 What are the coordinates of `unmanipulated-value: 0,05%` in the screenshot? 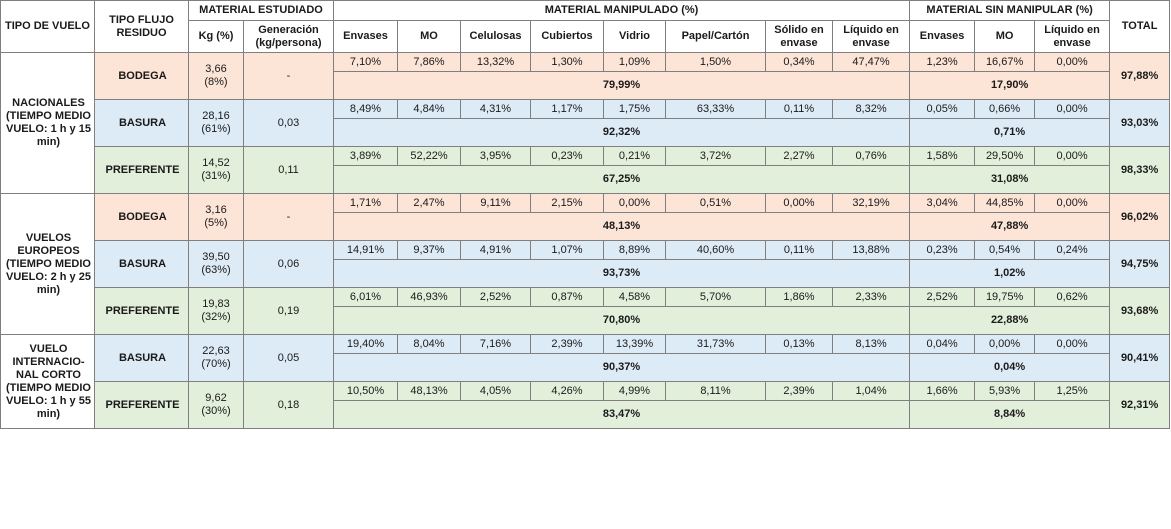 It's located at (942, 109).